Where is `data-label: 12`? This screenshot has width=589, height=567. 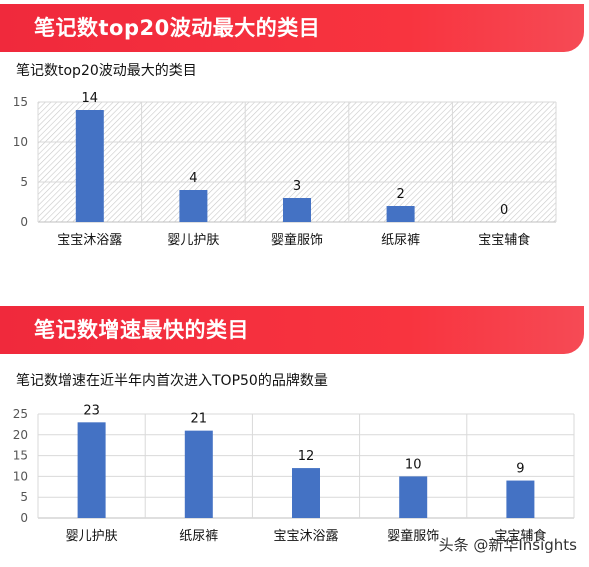
data-label: 12 is located at coordinates (306, 456).